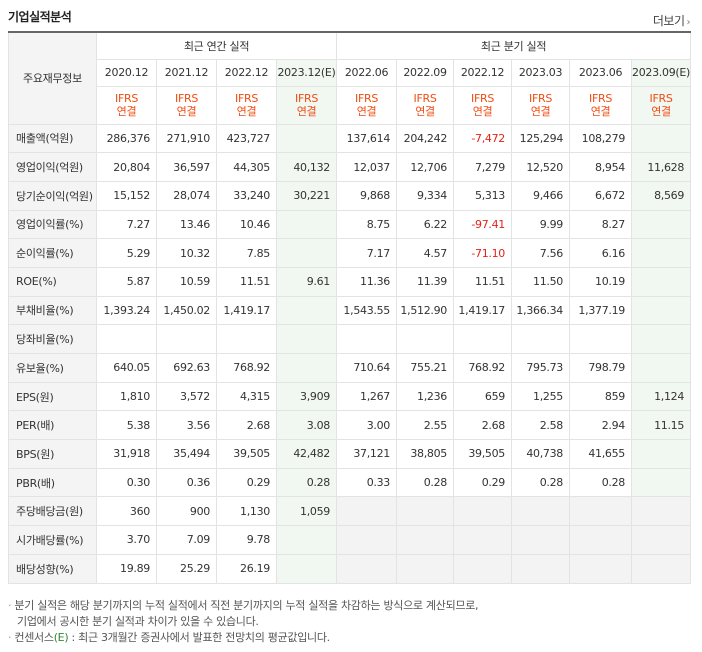  What do you see at coordinates (483, 224) in the screenshot?
I see `quarter-value: -97.41` at bounding box center [483, 224].